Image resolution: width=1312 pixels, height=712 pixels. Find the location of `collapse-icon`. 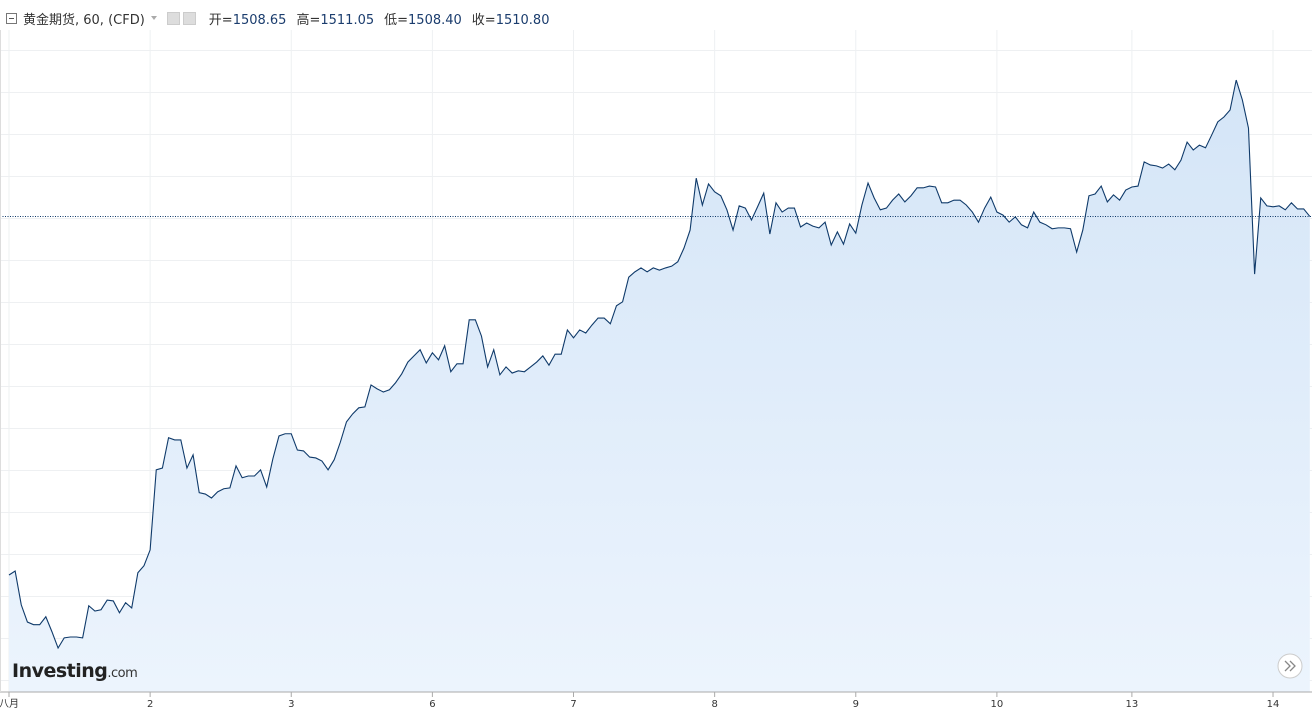

collapse-icon is located at coordinates (11, 18).